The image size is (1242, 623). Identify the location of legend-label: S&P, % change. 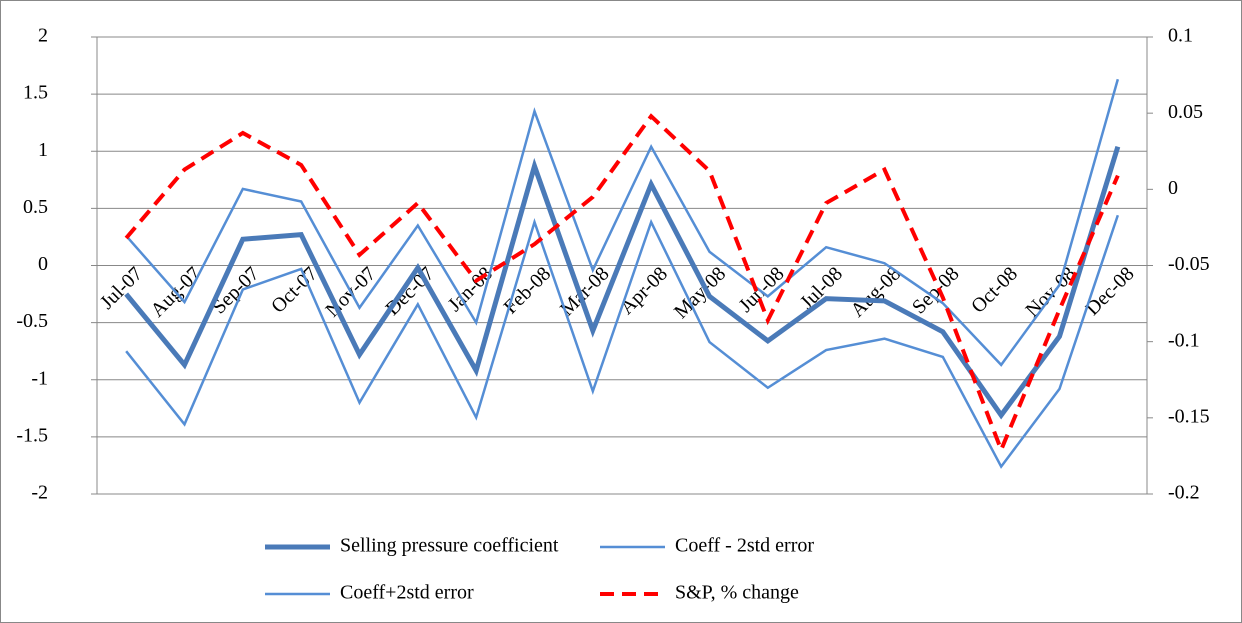
(737, 593).